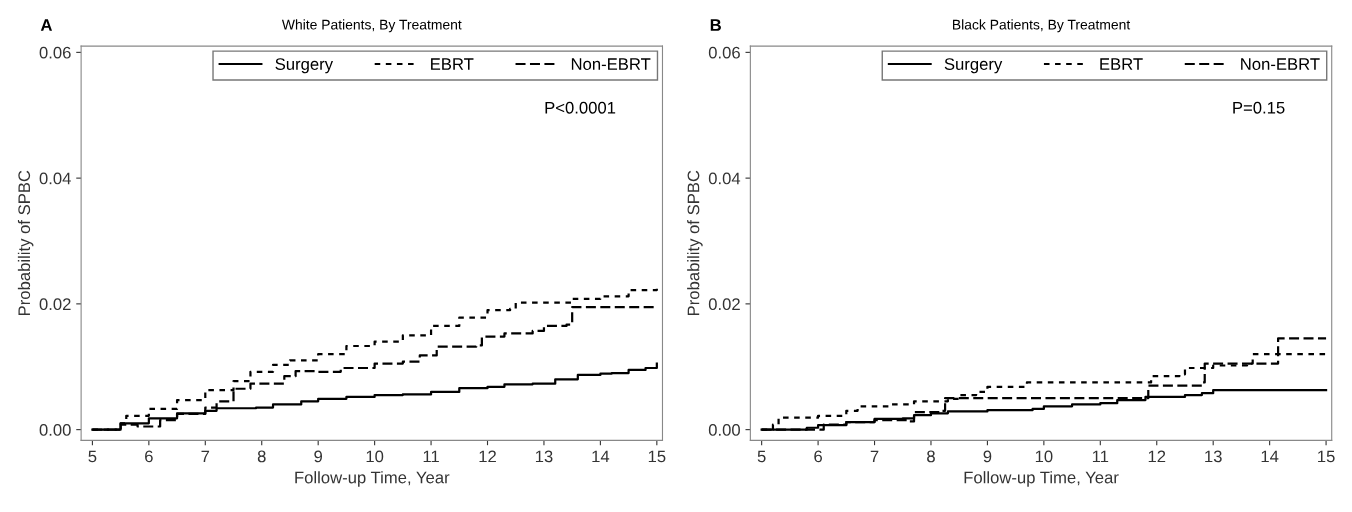 The width and height of the screenshot is (1352, 512). Describe the element at coordinates (371, 26) in the screenshot. I see `chart-title: White Patients, By Treatment` at that location.